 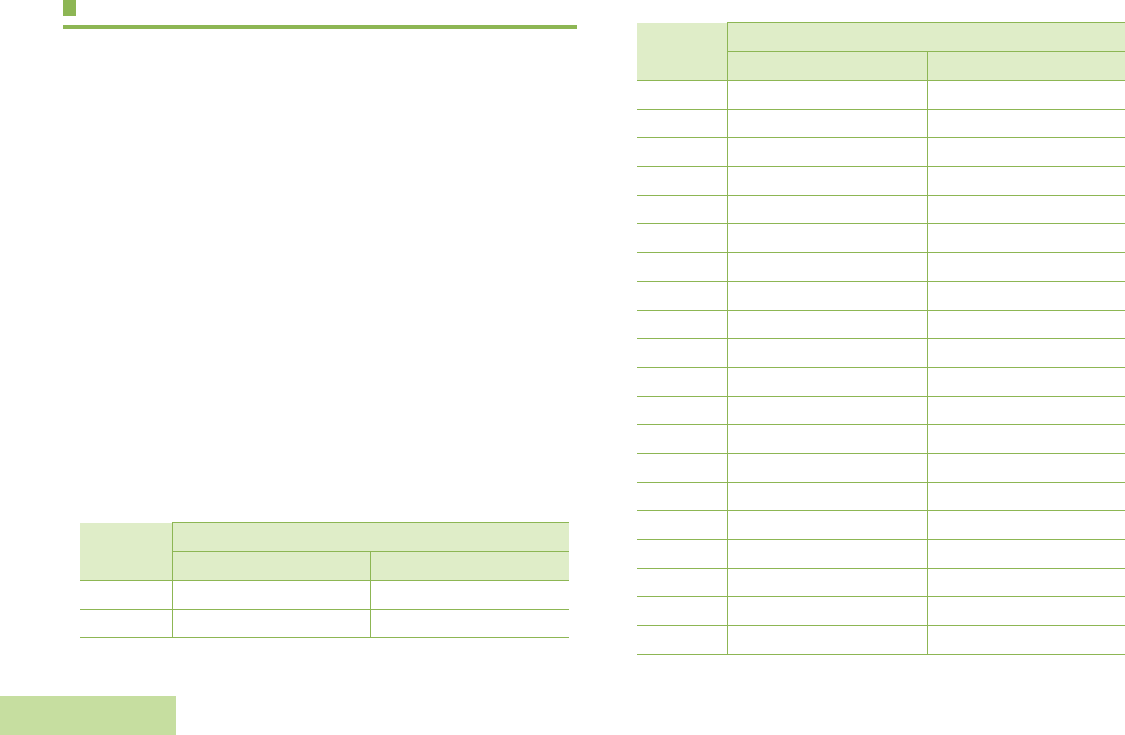 I want to click on heading-marker-icon, so click(x=69, y=8).